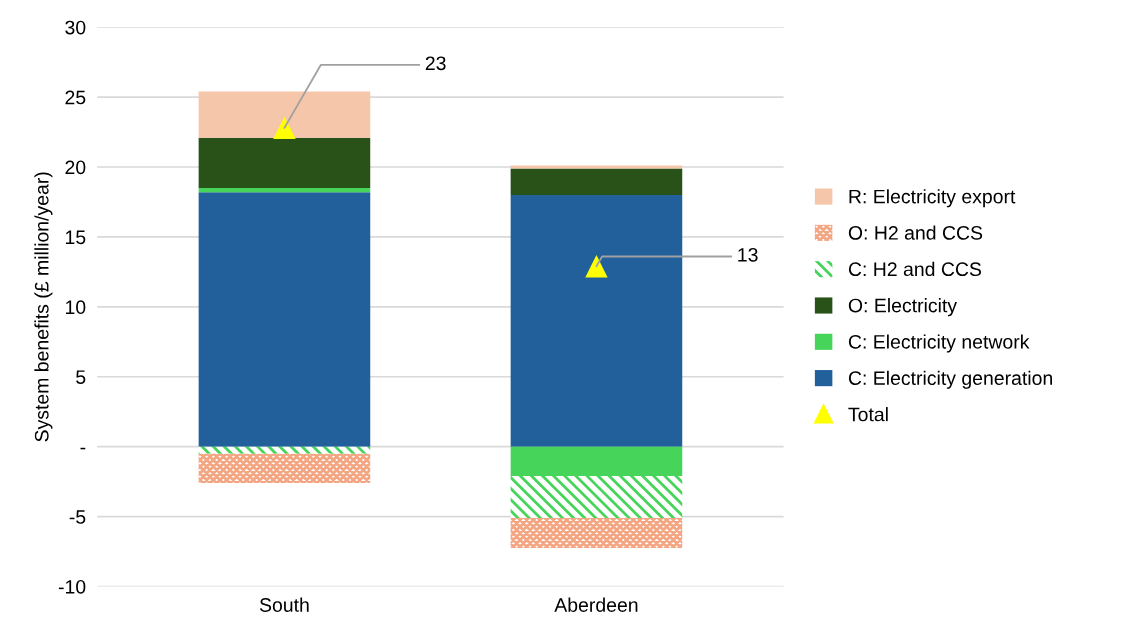  Describe the element at coordinates (75, 27) in the screenshot. I see `y-tick-label: 30` at that location.